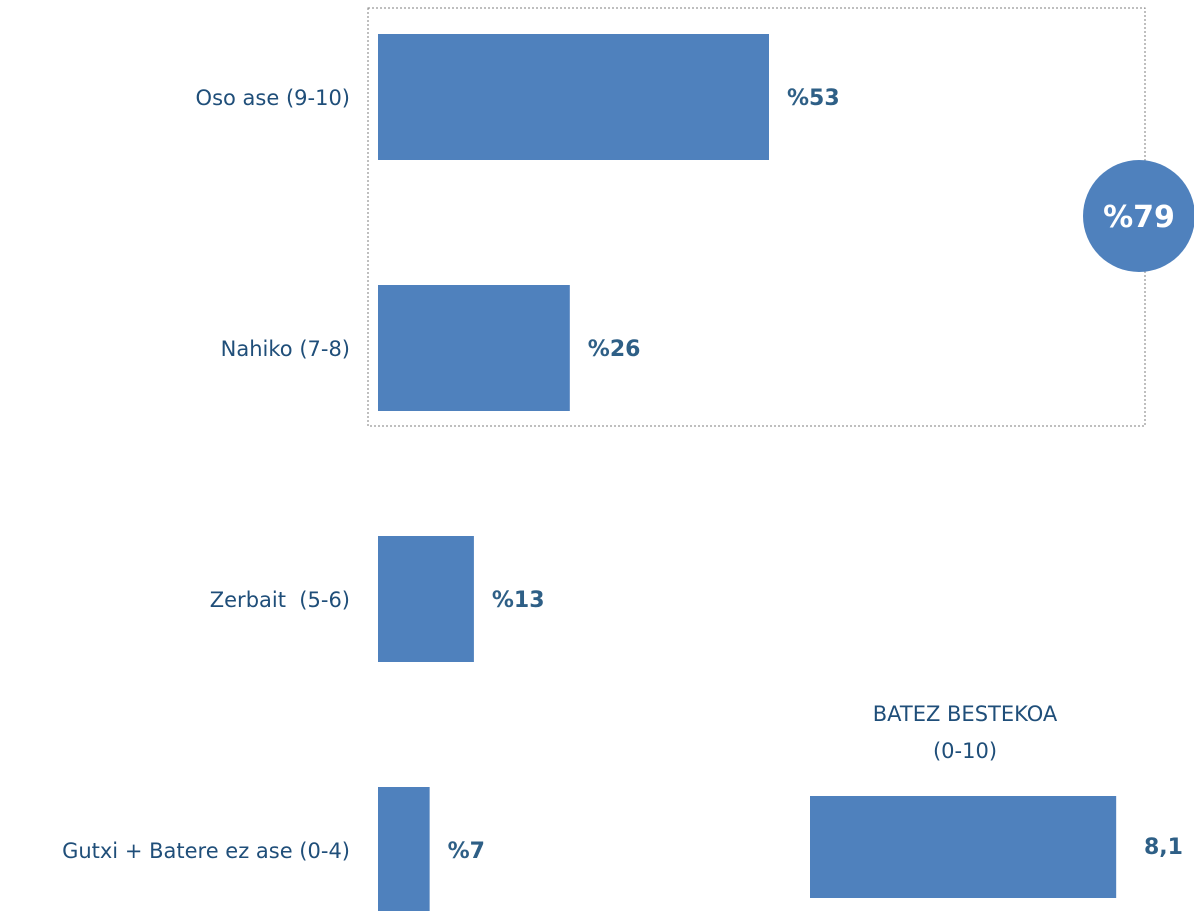 This screenshot has width=1194, height=911. What do you see at coordinates (965, 751) in the screenshot?
I see `average-title-line2: (0-10)` at bounding box center [965, 751].